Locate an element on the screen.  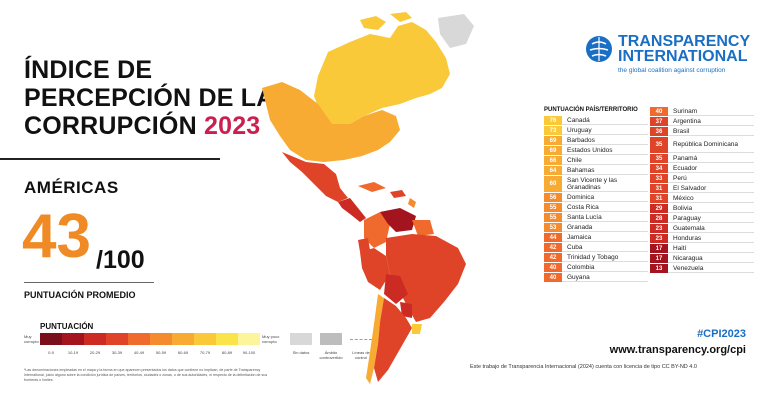
map-central-america is located at coordinates (352, 210).